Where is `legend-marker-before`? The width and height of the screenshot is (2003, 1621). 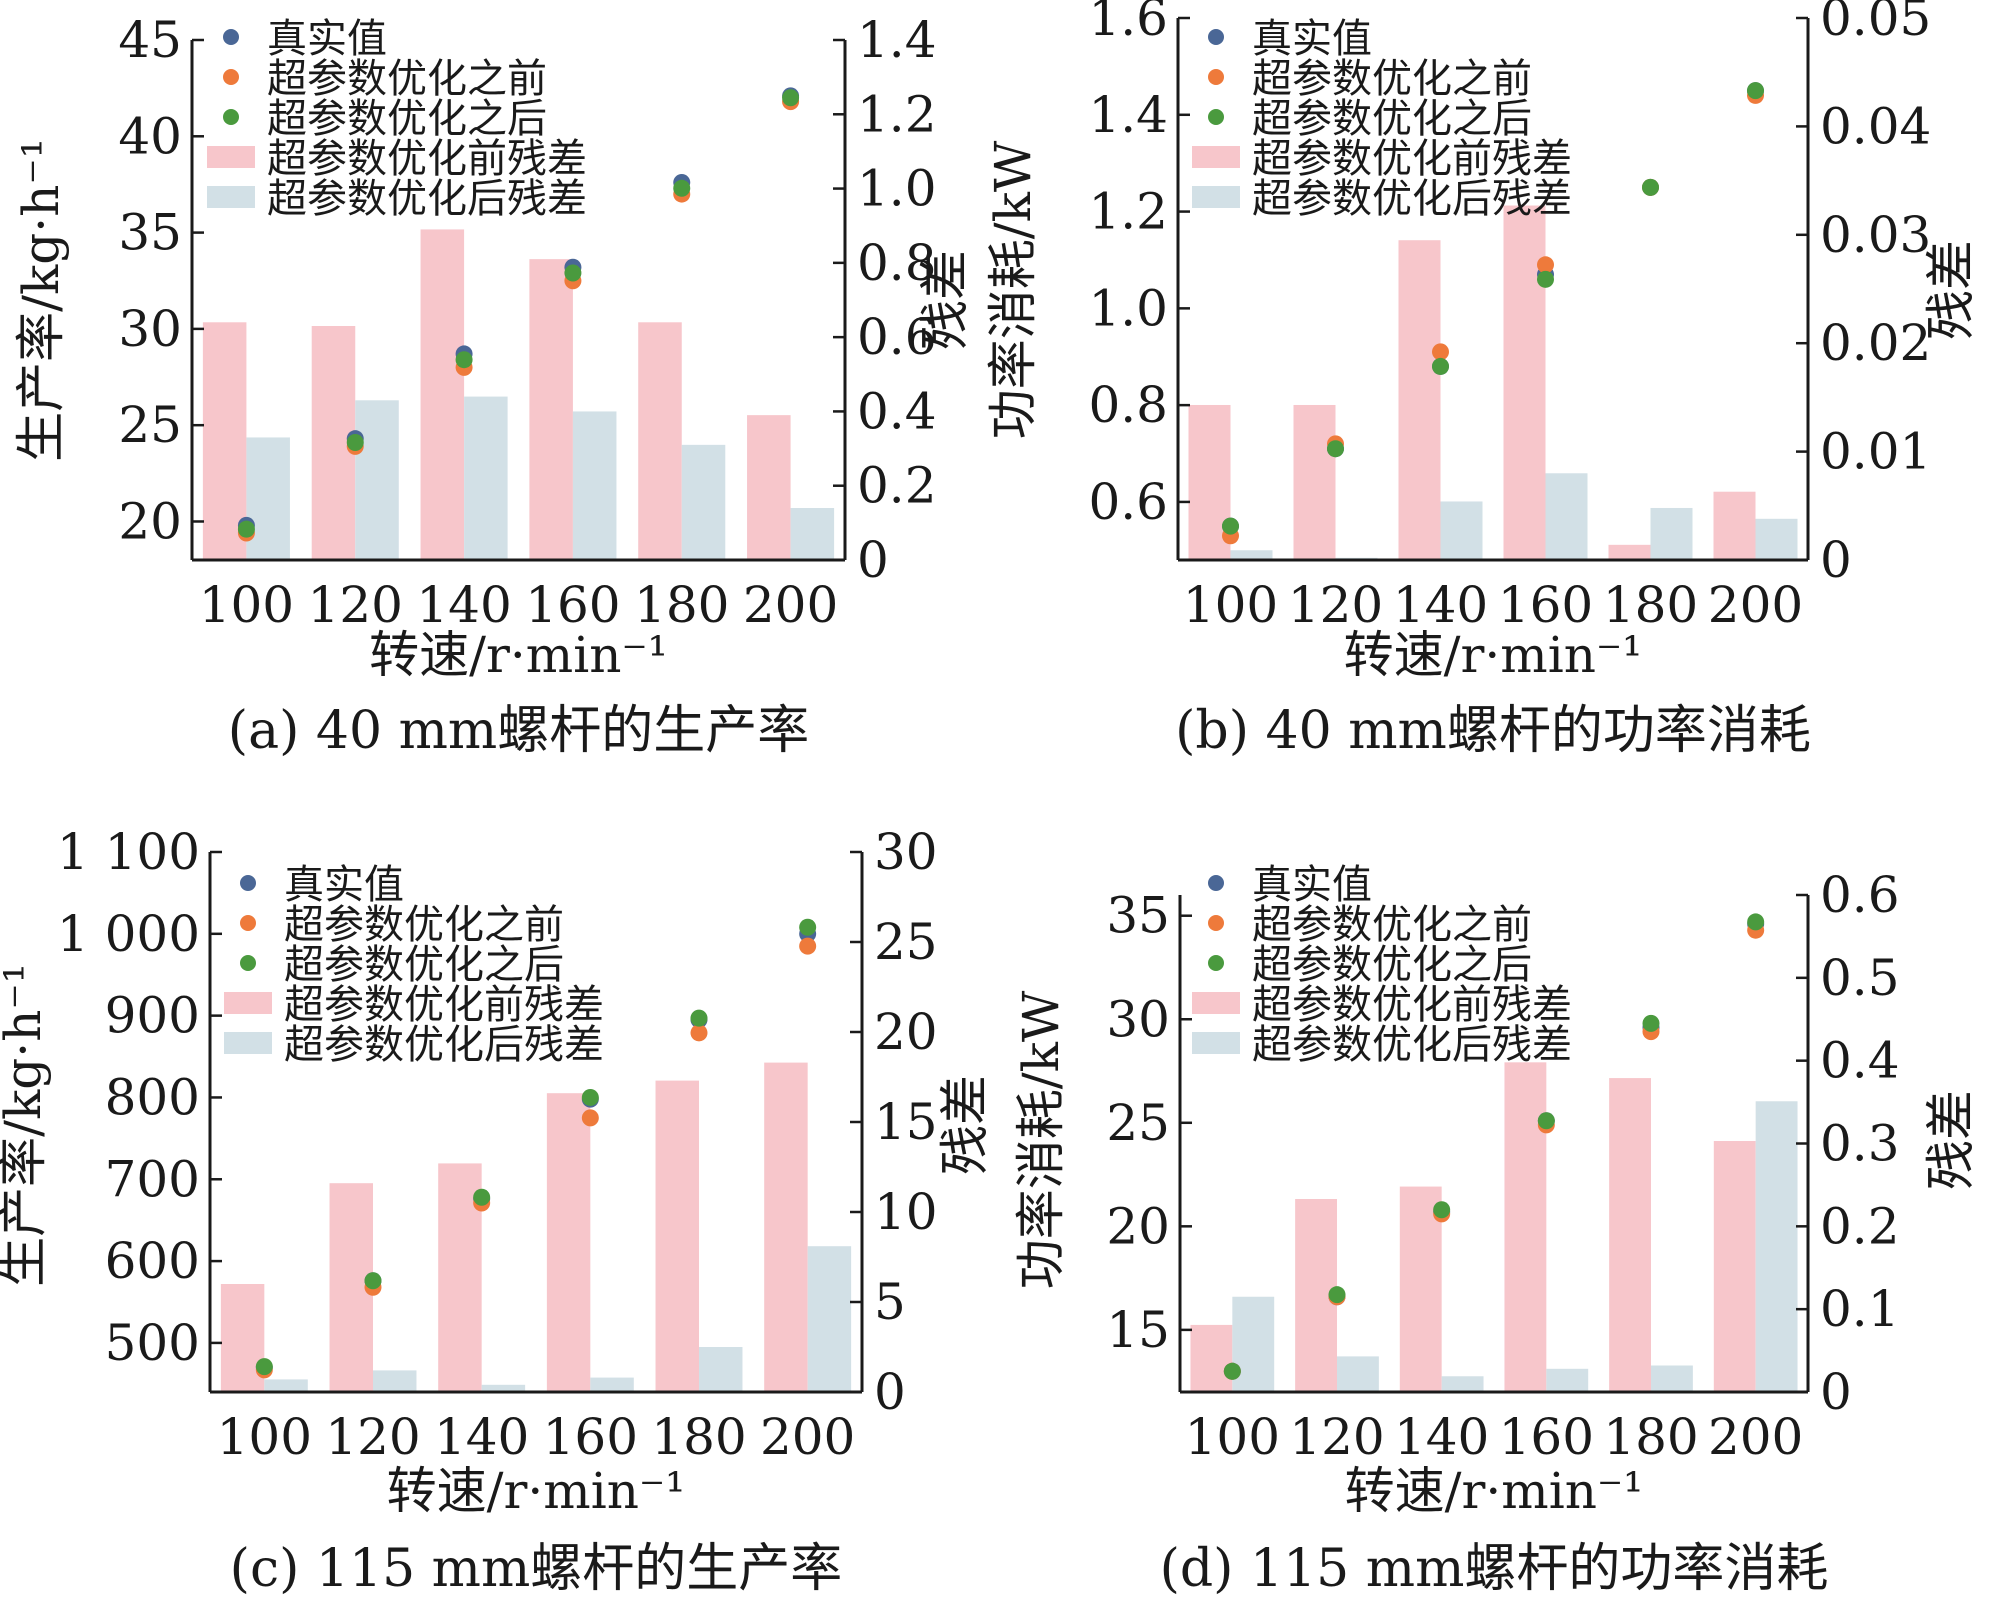 legend-marker-before is located at coordinates (248, 923).